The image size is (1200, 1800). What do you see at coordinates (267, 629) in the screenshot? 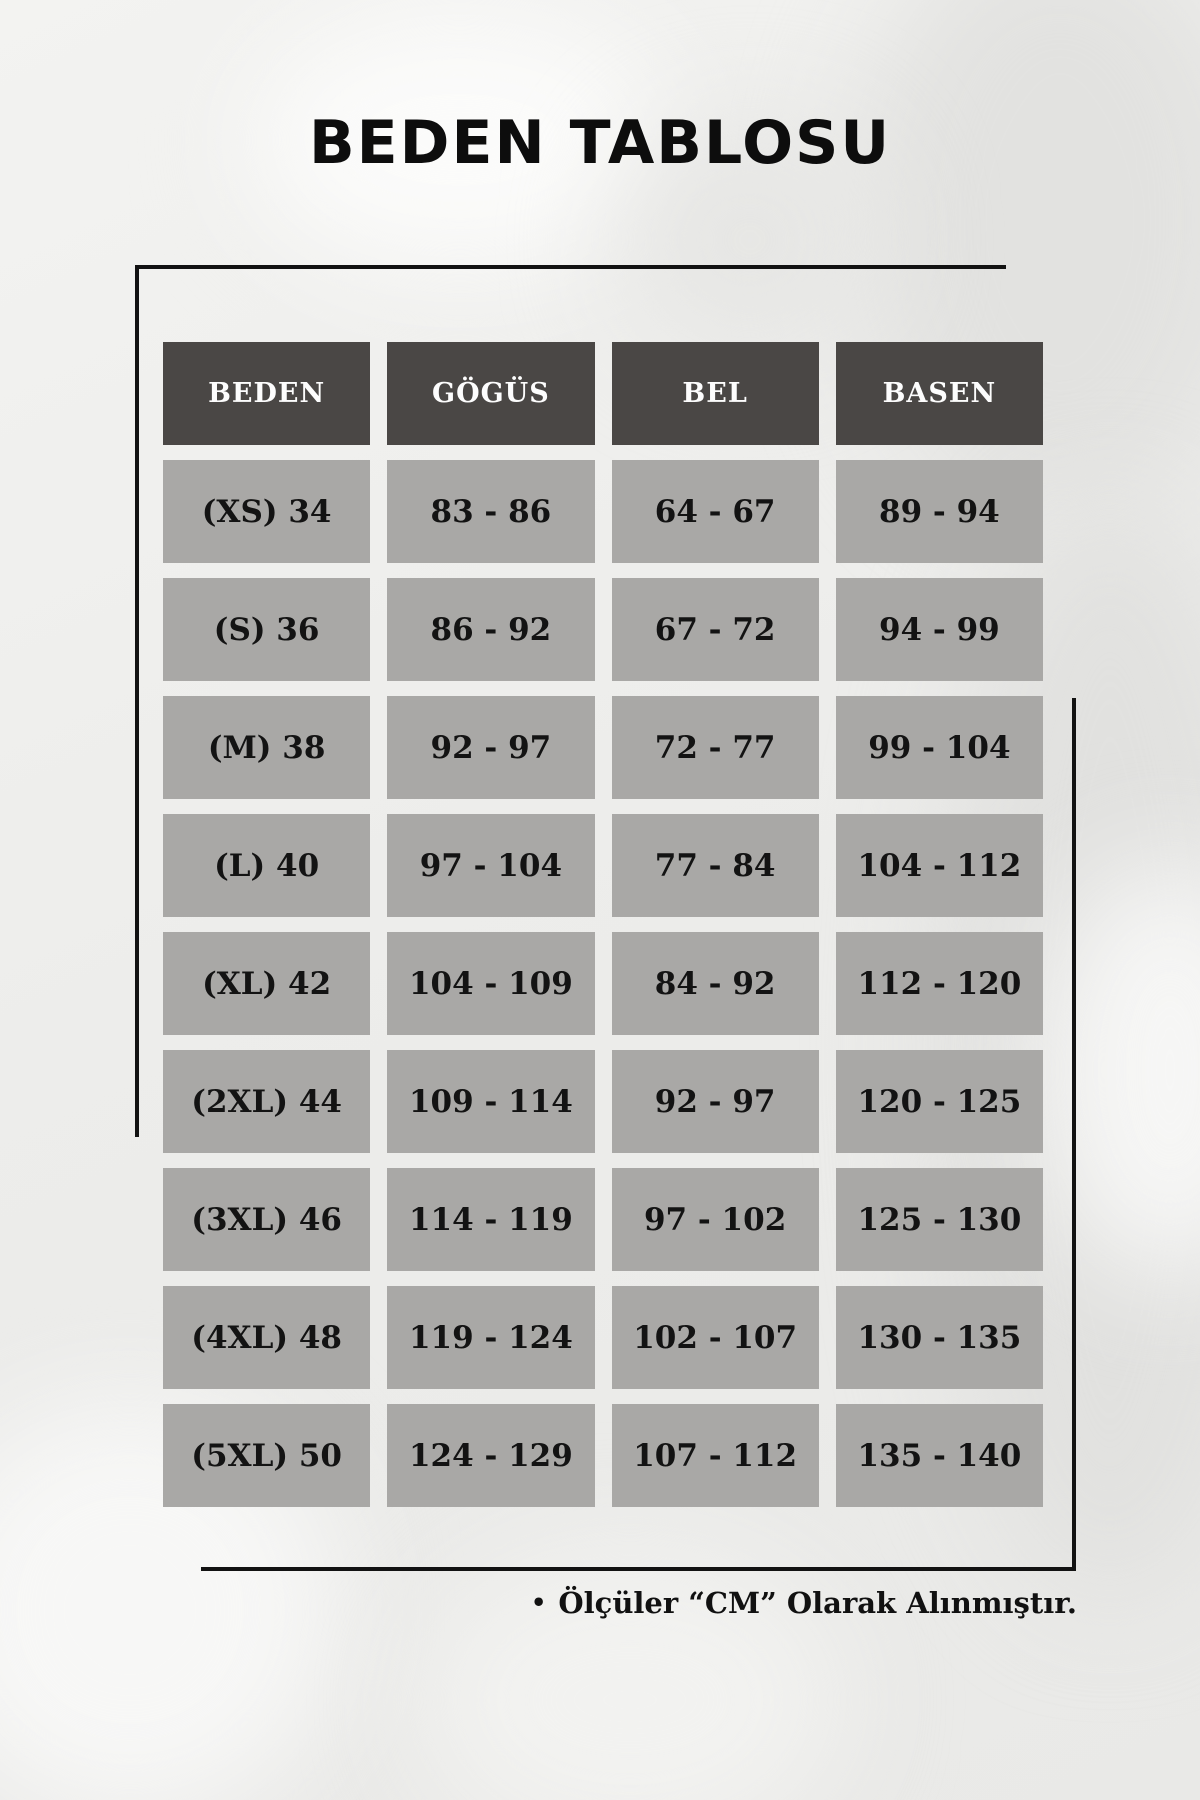
I see `cell-r1-c0: (S) 36` at bounding box center [267, 629].